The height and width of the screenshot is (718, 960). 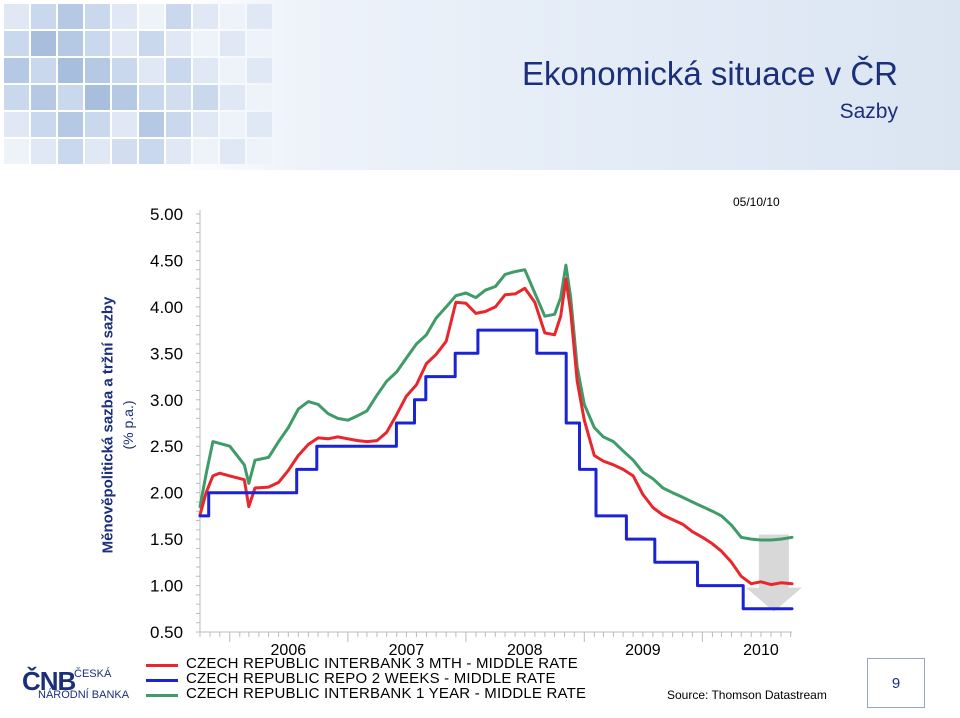 What do you see at coordinates (77, 686) in the screenshot?
I see `cnb-logo: ČNB ČESKÁ NÁRODNÍ BANKA` at bounding box center [77, 686].